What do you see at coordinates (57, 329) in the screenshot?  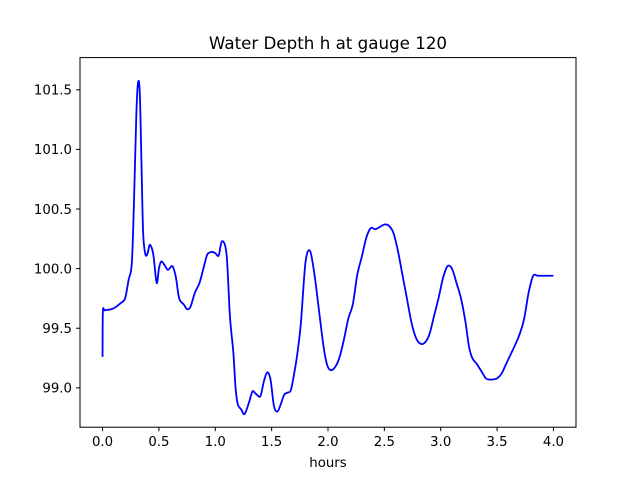 I see `y-tick-label: 99.5` at bounding box center [57, 329].